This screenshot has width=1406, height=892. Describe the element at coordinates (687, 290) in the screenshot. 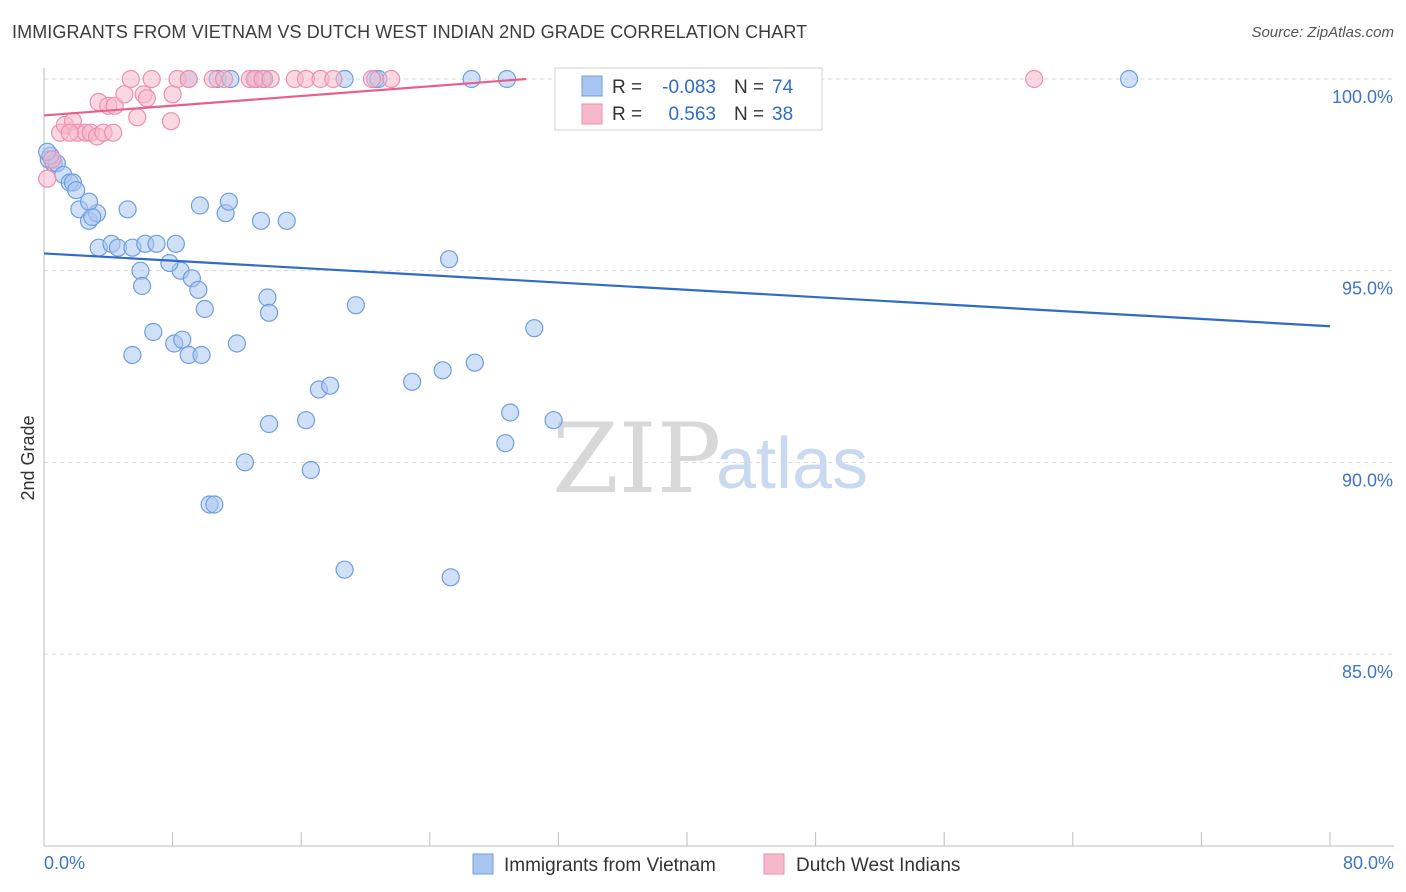

I see `vietnam-trend-line` at that location.